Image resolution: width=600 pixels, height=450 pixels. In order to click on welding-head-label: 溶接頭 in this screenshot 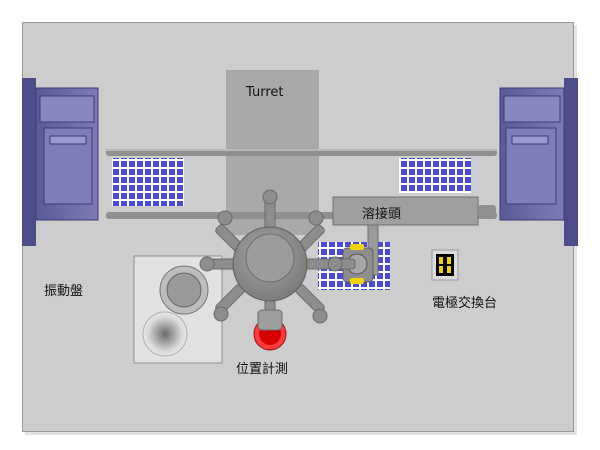, I will do `click(382, 214)`.